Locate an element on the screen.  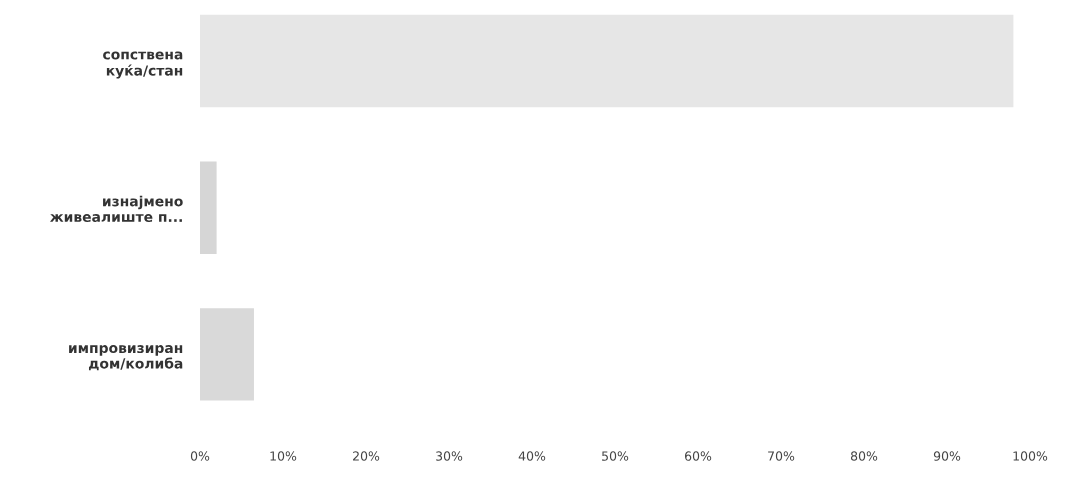
x-tick-label: 20% is located at coordinates (366, 456).